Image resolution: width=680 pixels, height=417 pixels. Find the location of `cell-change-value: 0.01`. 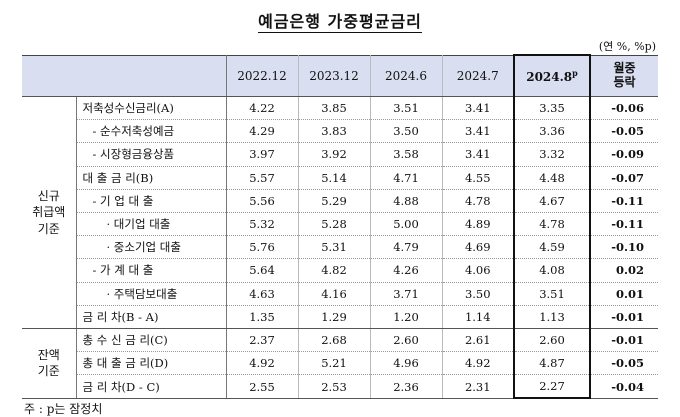

cell-change-value: 0.01 is located at coordinates (624, 294).